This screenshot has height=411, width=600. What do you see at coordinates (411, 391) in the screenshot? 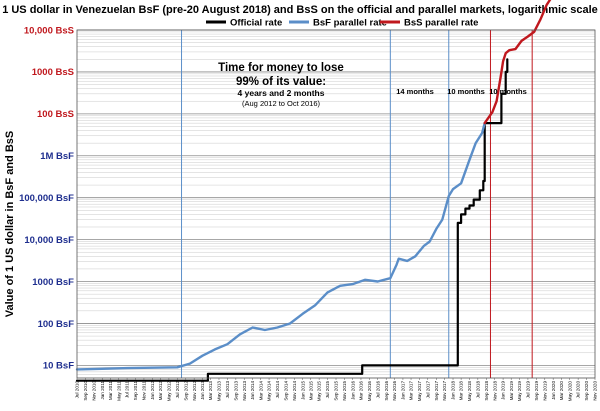
I see `x-tick-label: Mar 2017` at bounding box center [411, 391].